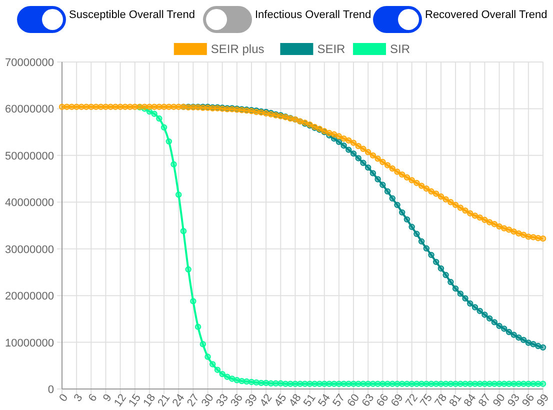  I want to click on x-tick-label: 66, so click(383, 400).